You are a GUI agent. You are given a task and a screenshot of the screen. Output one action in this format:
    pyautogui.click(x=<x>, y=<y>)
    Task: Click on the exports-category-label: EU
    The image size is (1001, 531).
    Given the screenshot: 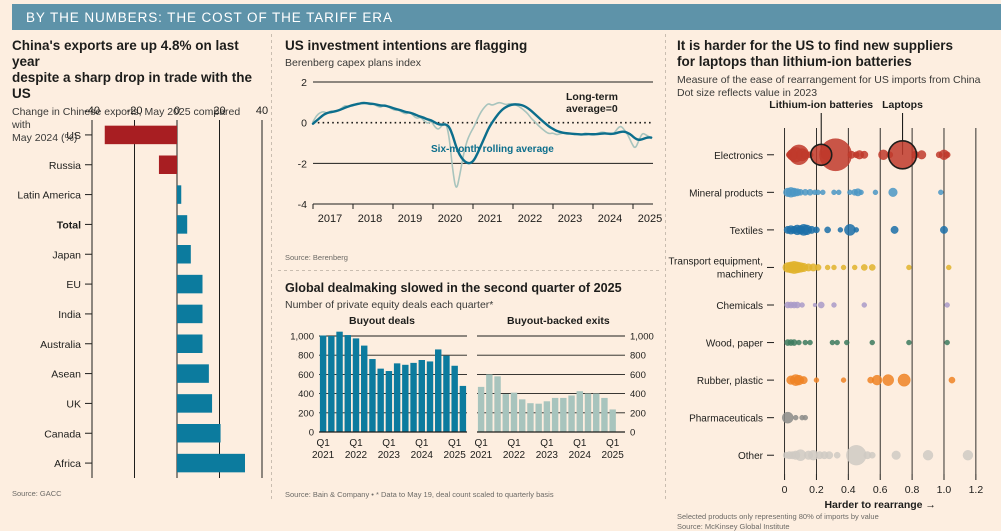 What is the action you would take?
    pyautogui.click(x=73, y=285)
    